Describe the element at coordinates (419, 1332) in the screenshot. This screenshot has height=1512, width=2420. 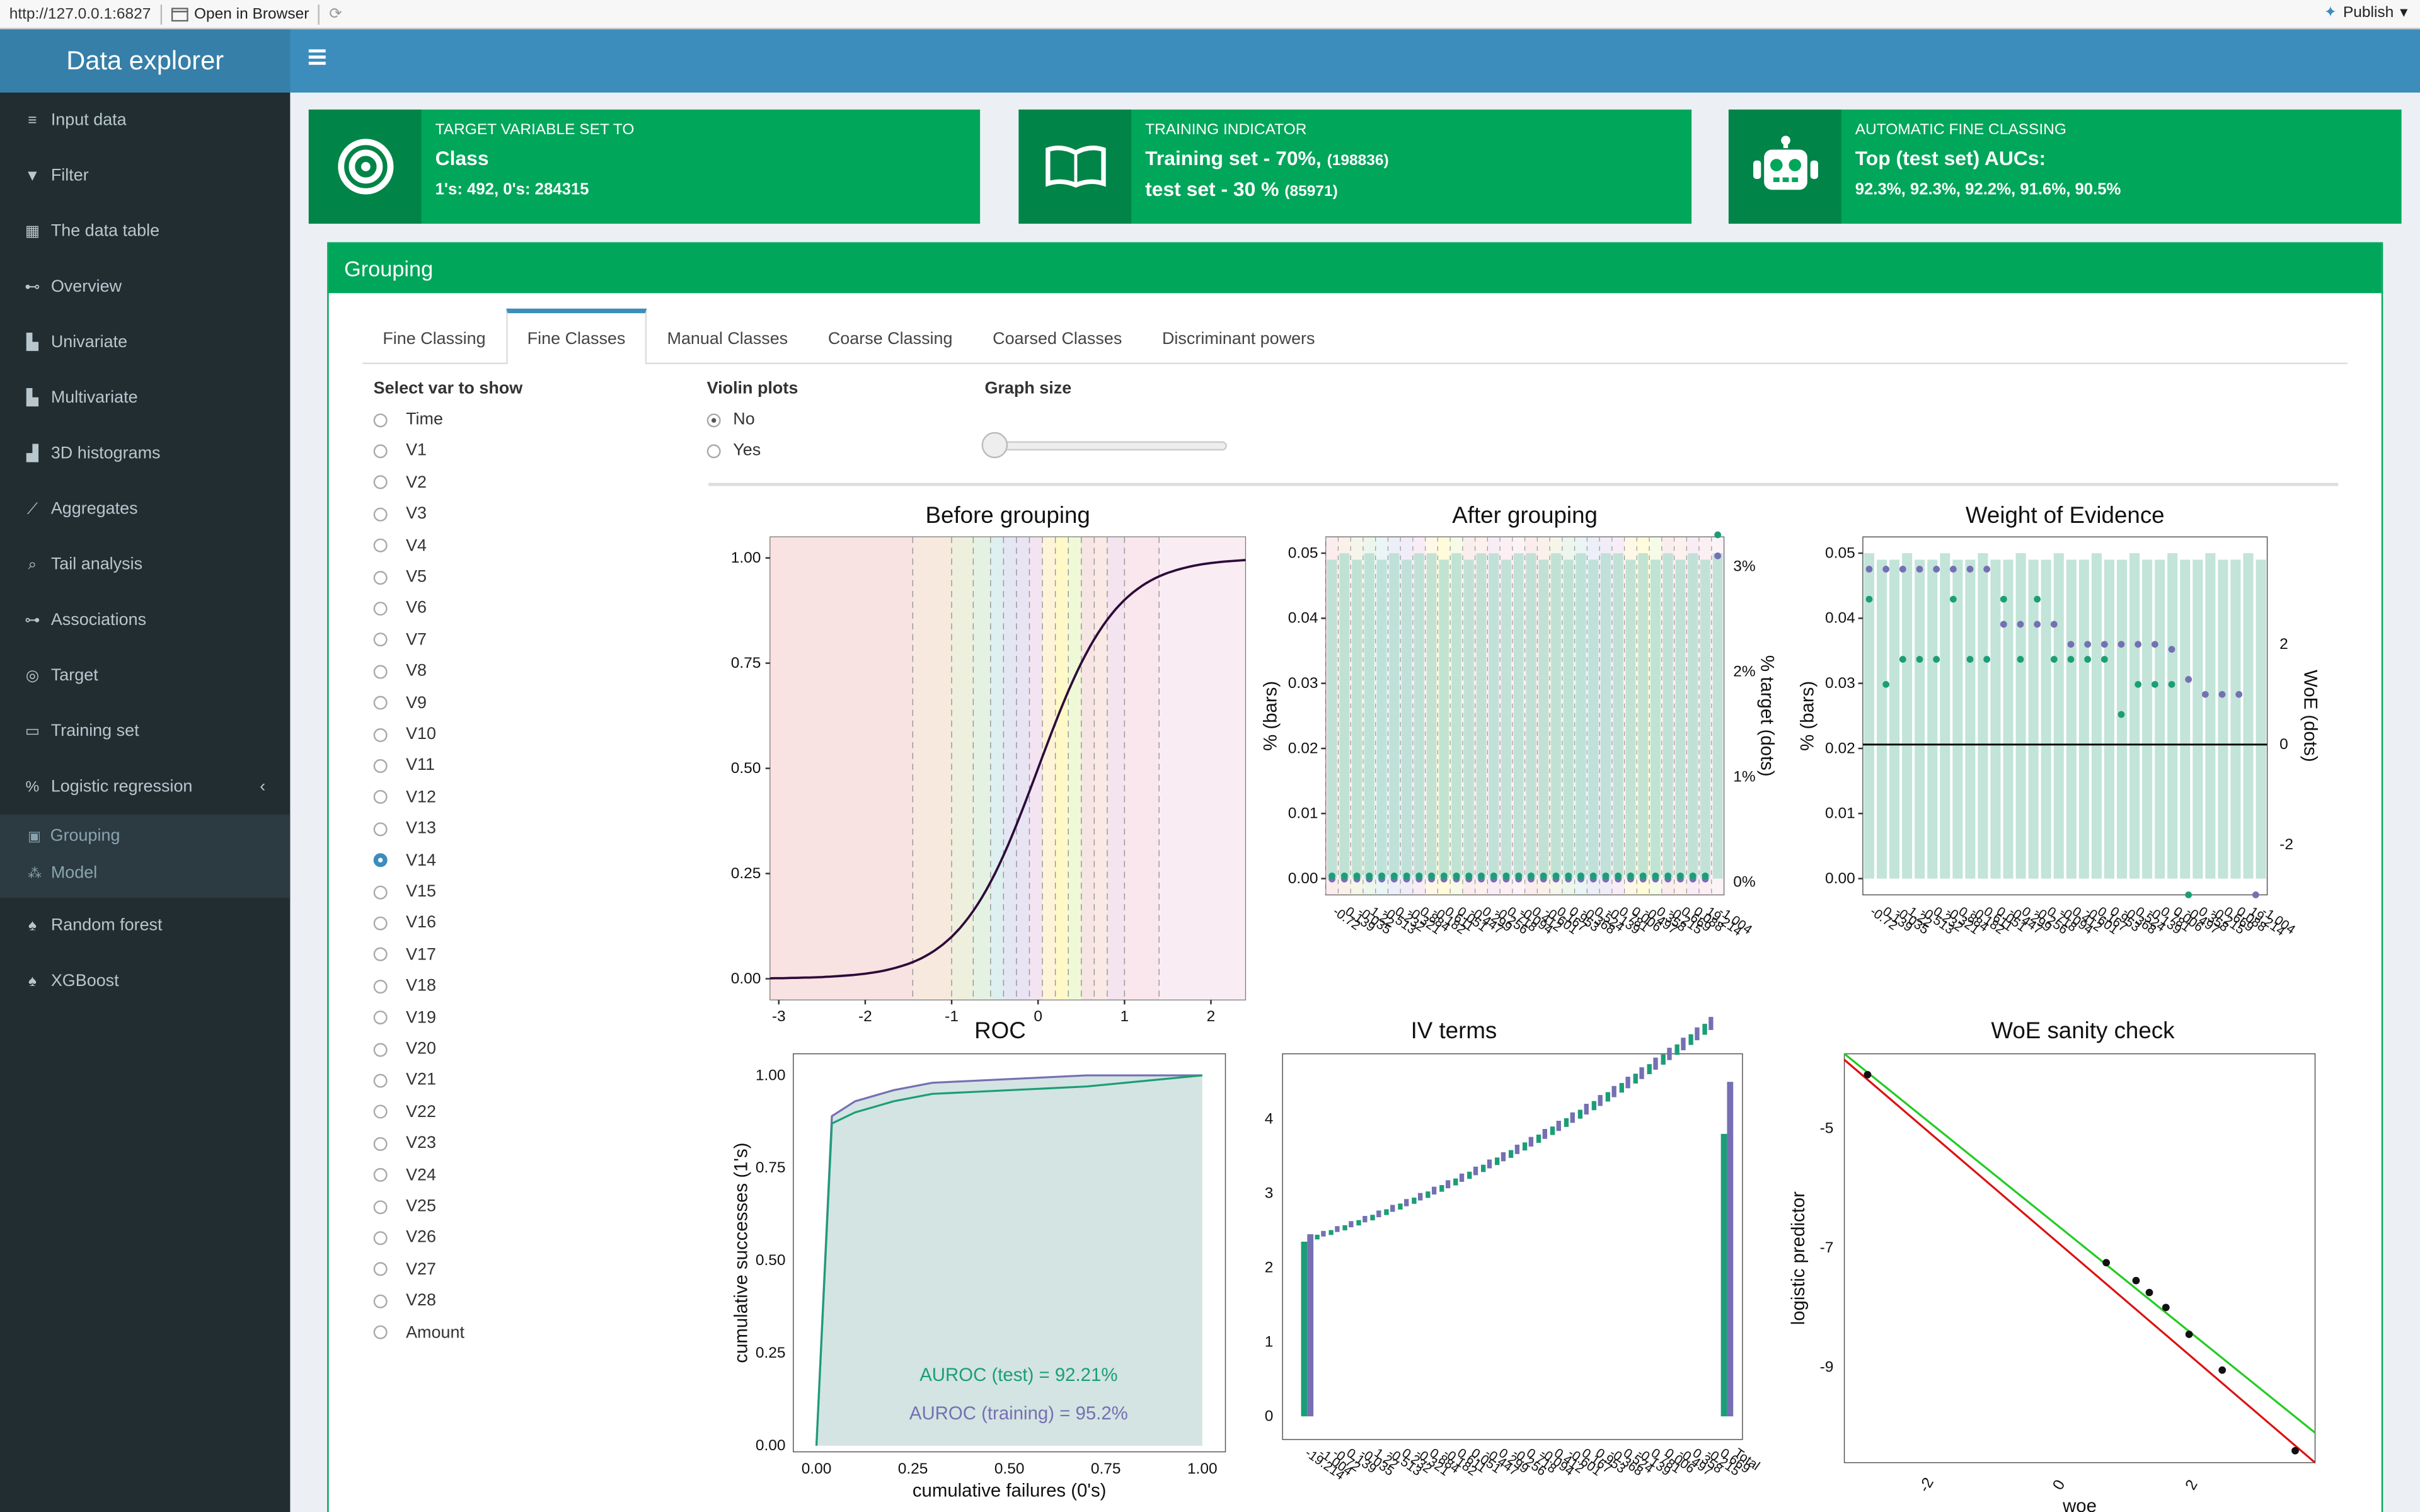
I see `var-option-amount: Amount` at that location.